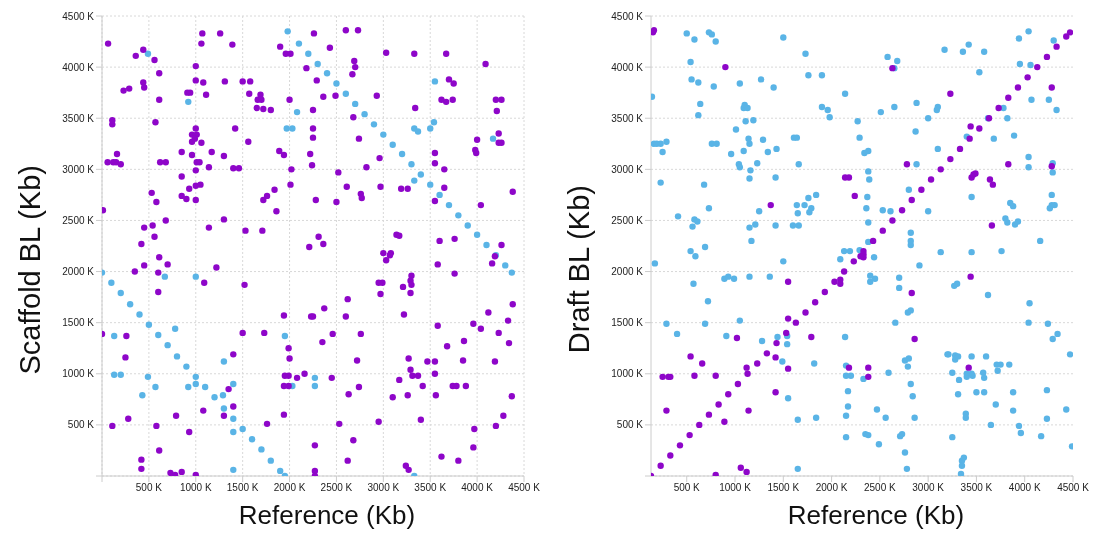 The height and width of the screenshot is (552, 1114). I want to click on y-axis-title: Scaffold BL (Kb), so click(30, 269).